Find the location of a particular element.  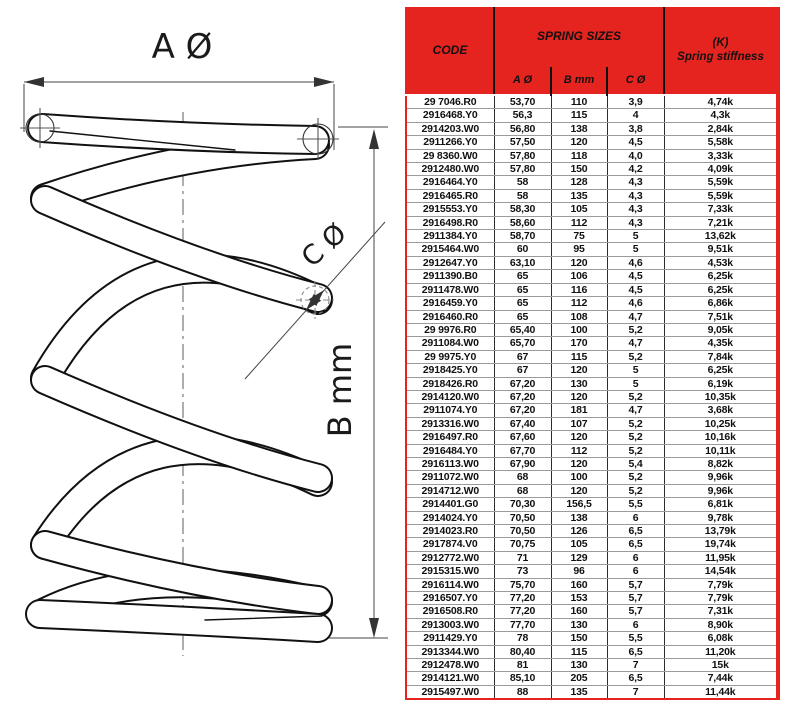

a-diameter-cell: 67,90 is located at coordinates (523, 464).